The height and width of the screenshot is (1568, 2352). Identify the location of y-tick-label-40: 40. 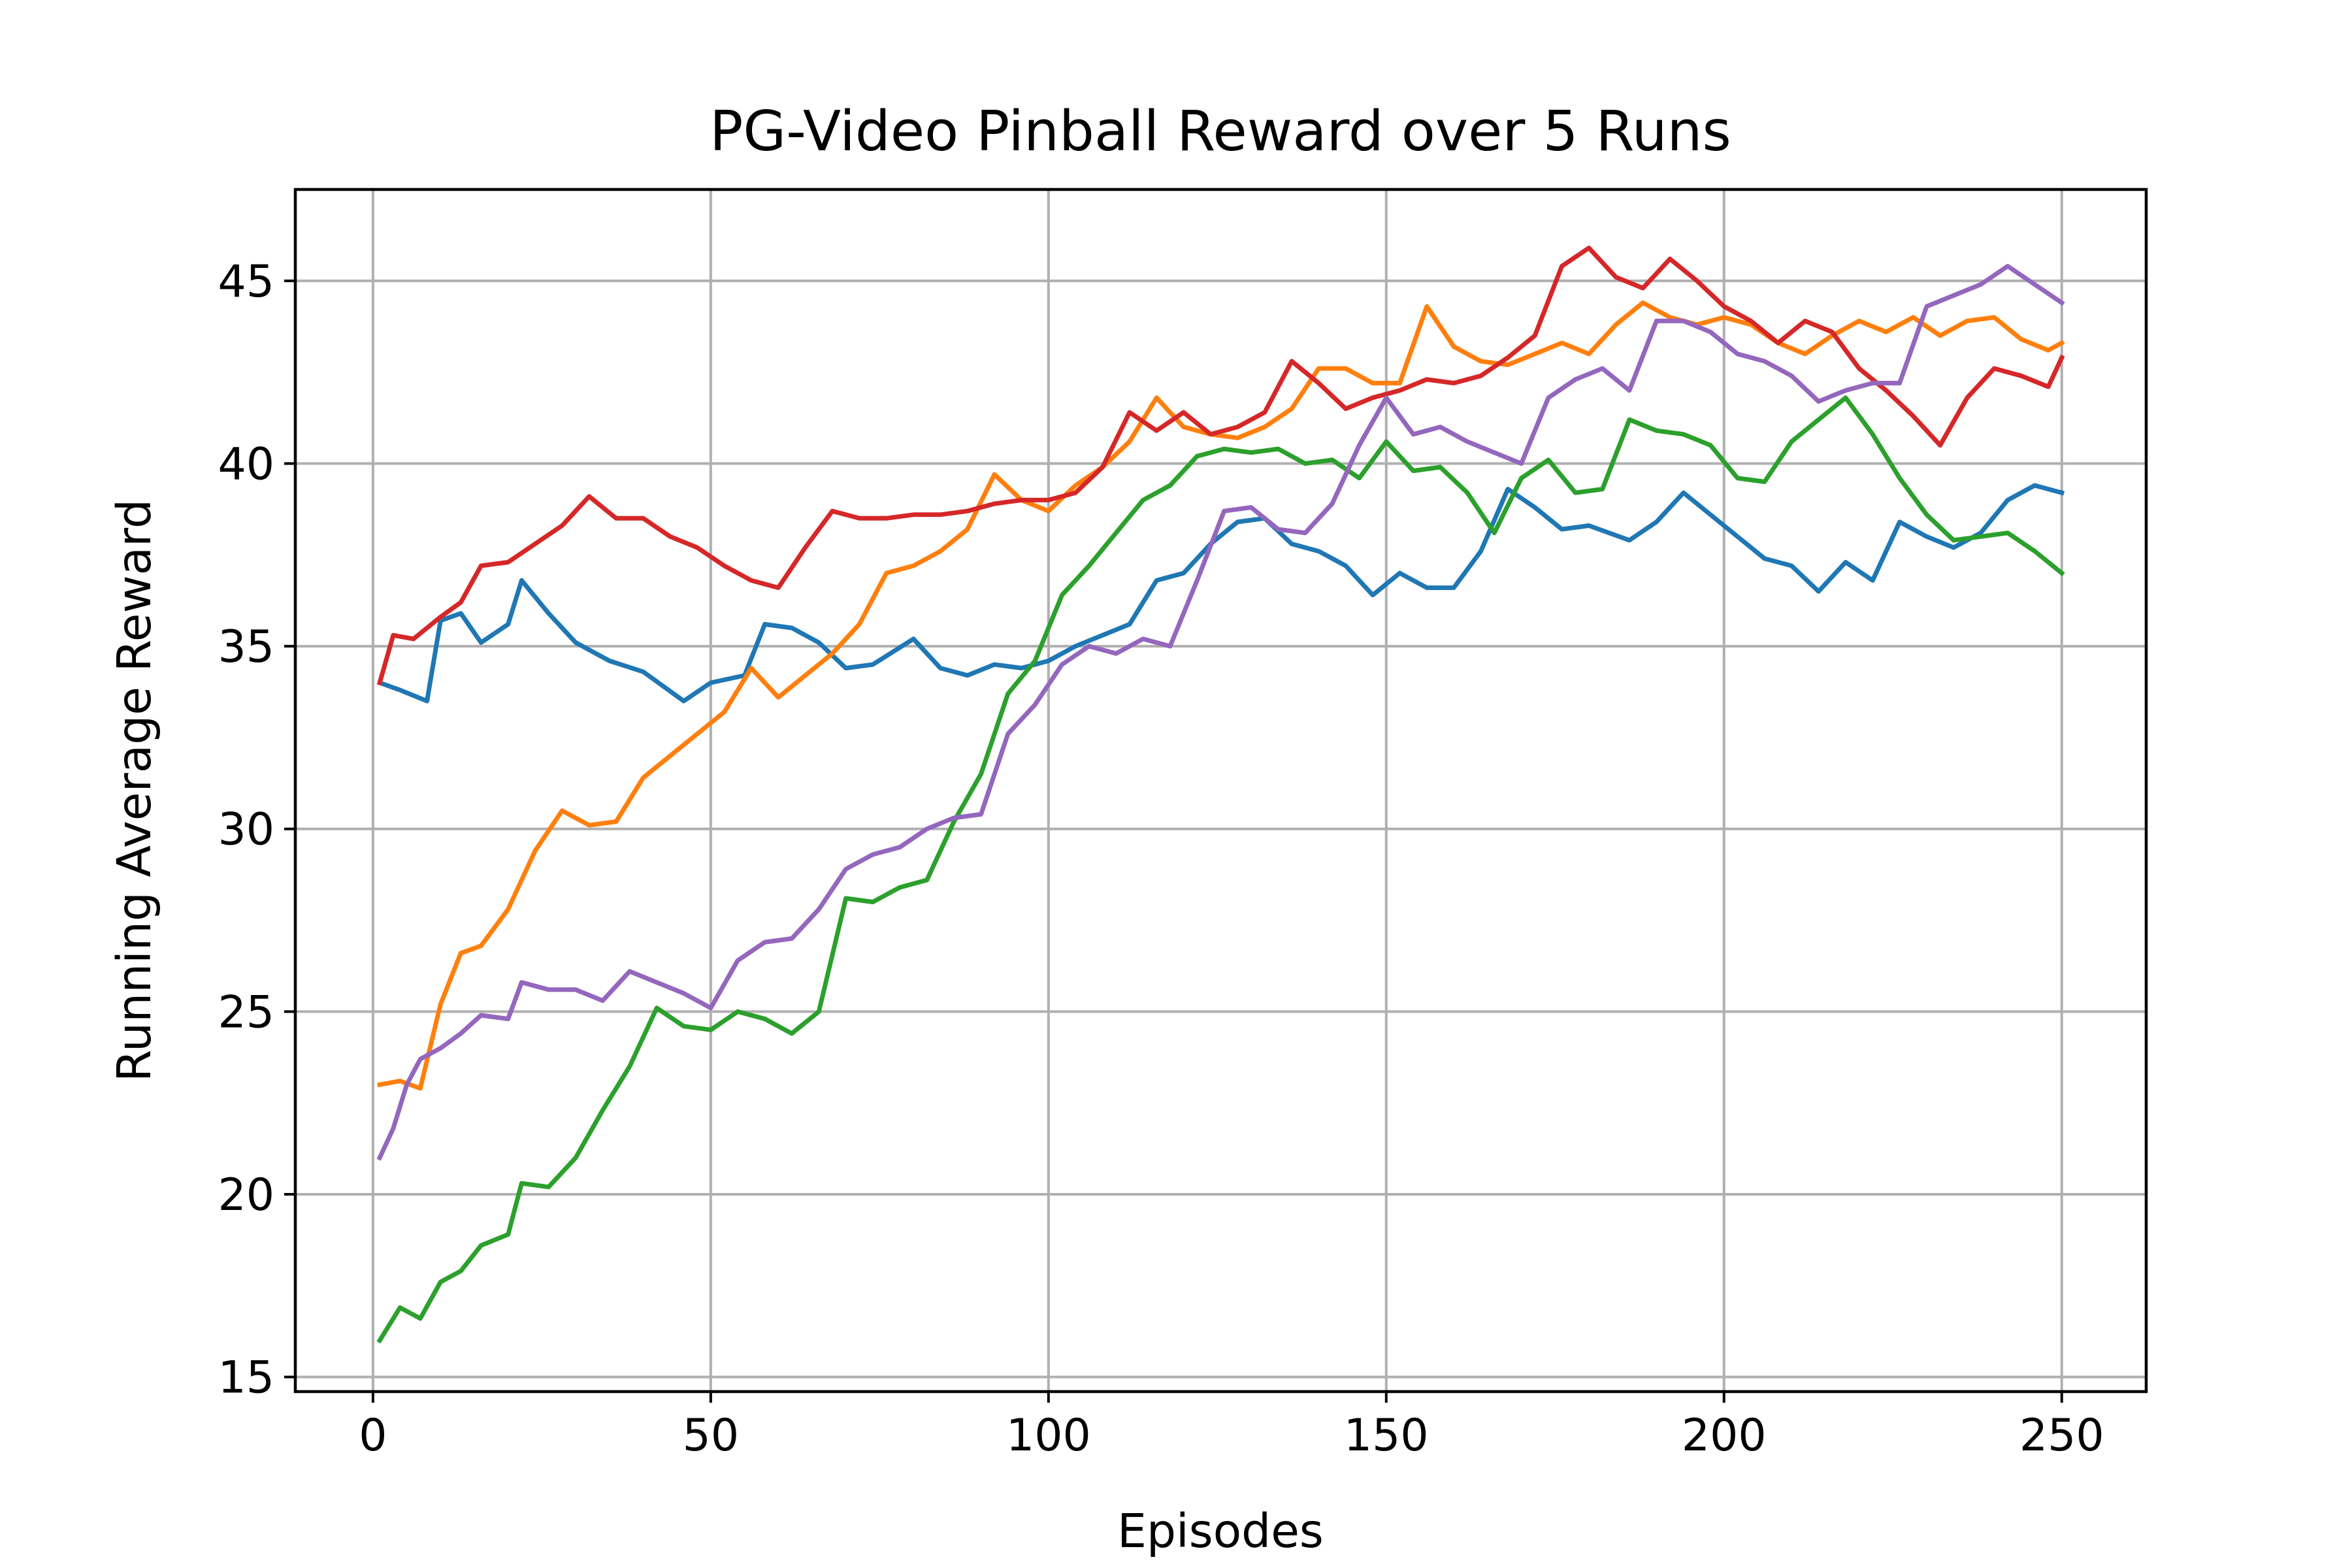
(246, 464).